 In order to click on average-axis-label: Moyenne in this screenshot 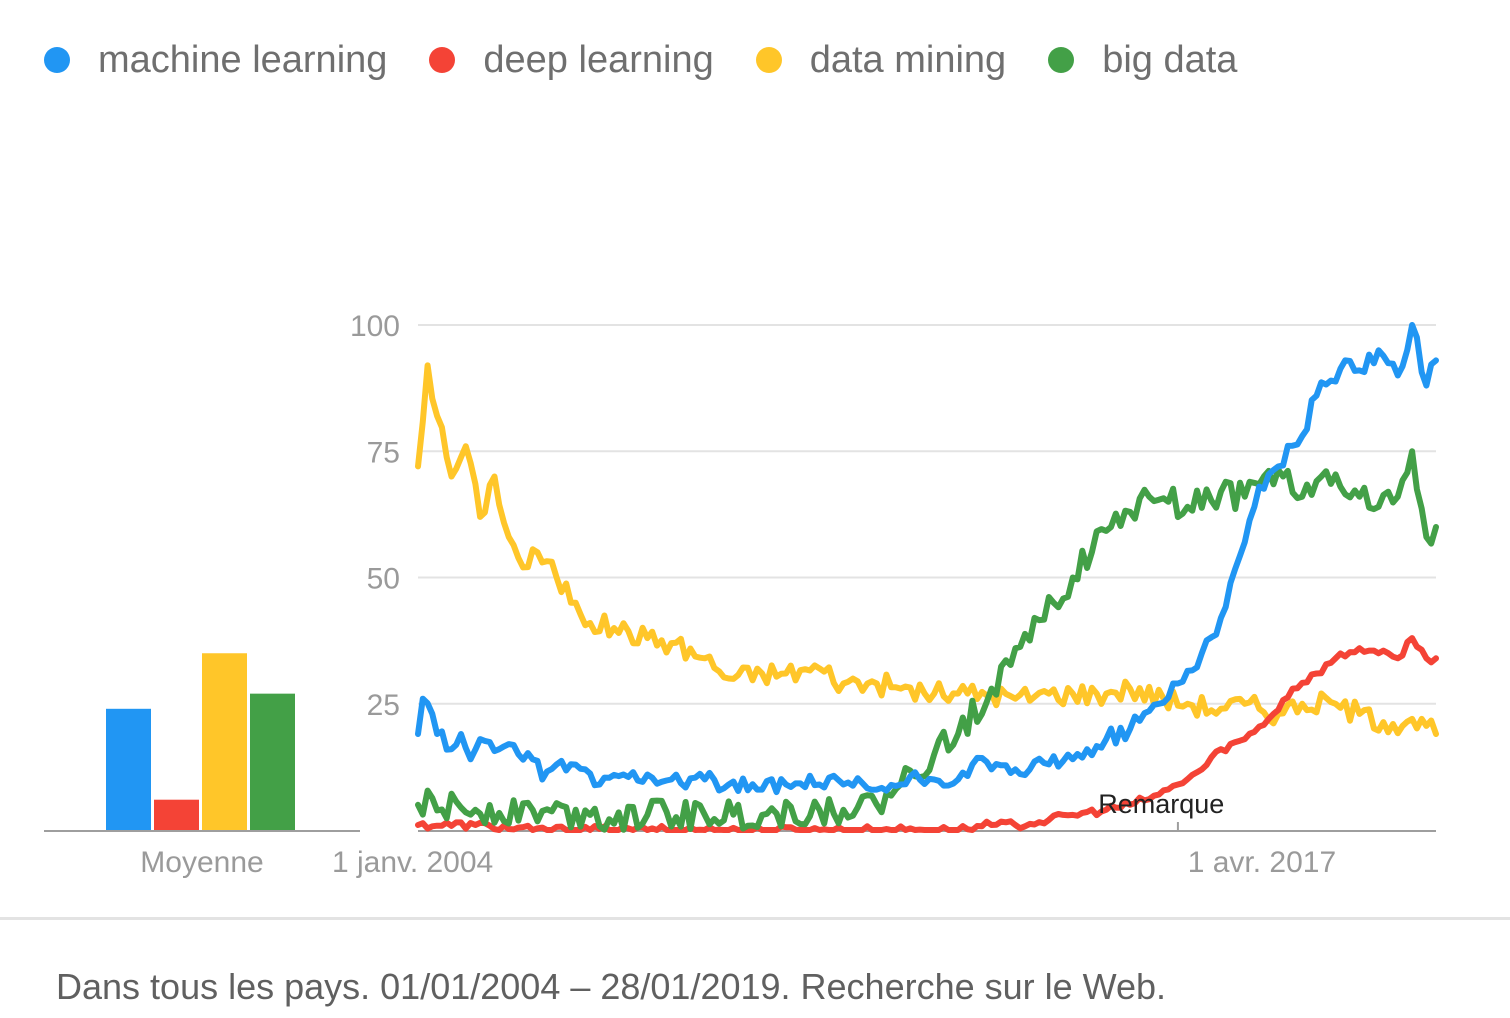, I will do `click(201, 862)`.